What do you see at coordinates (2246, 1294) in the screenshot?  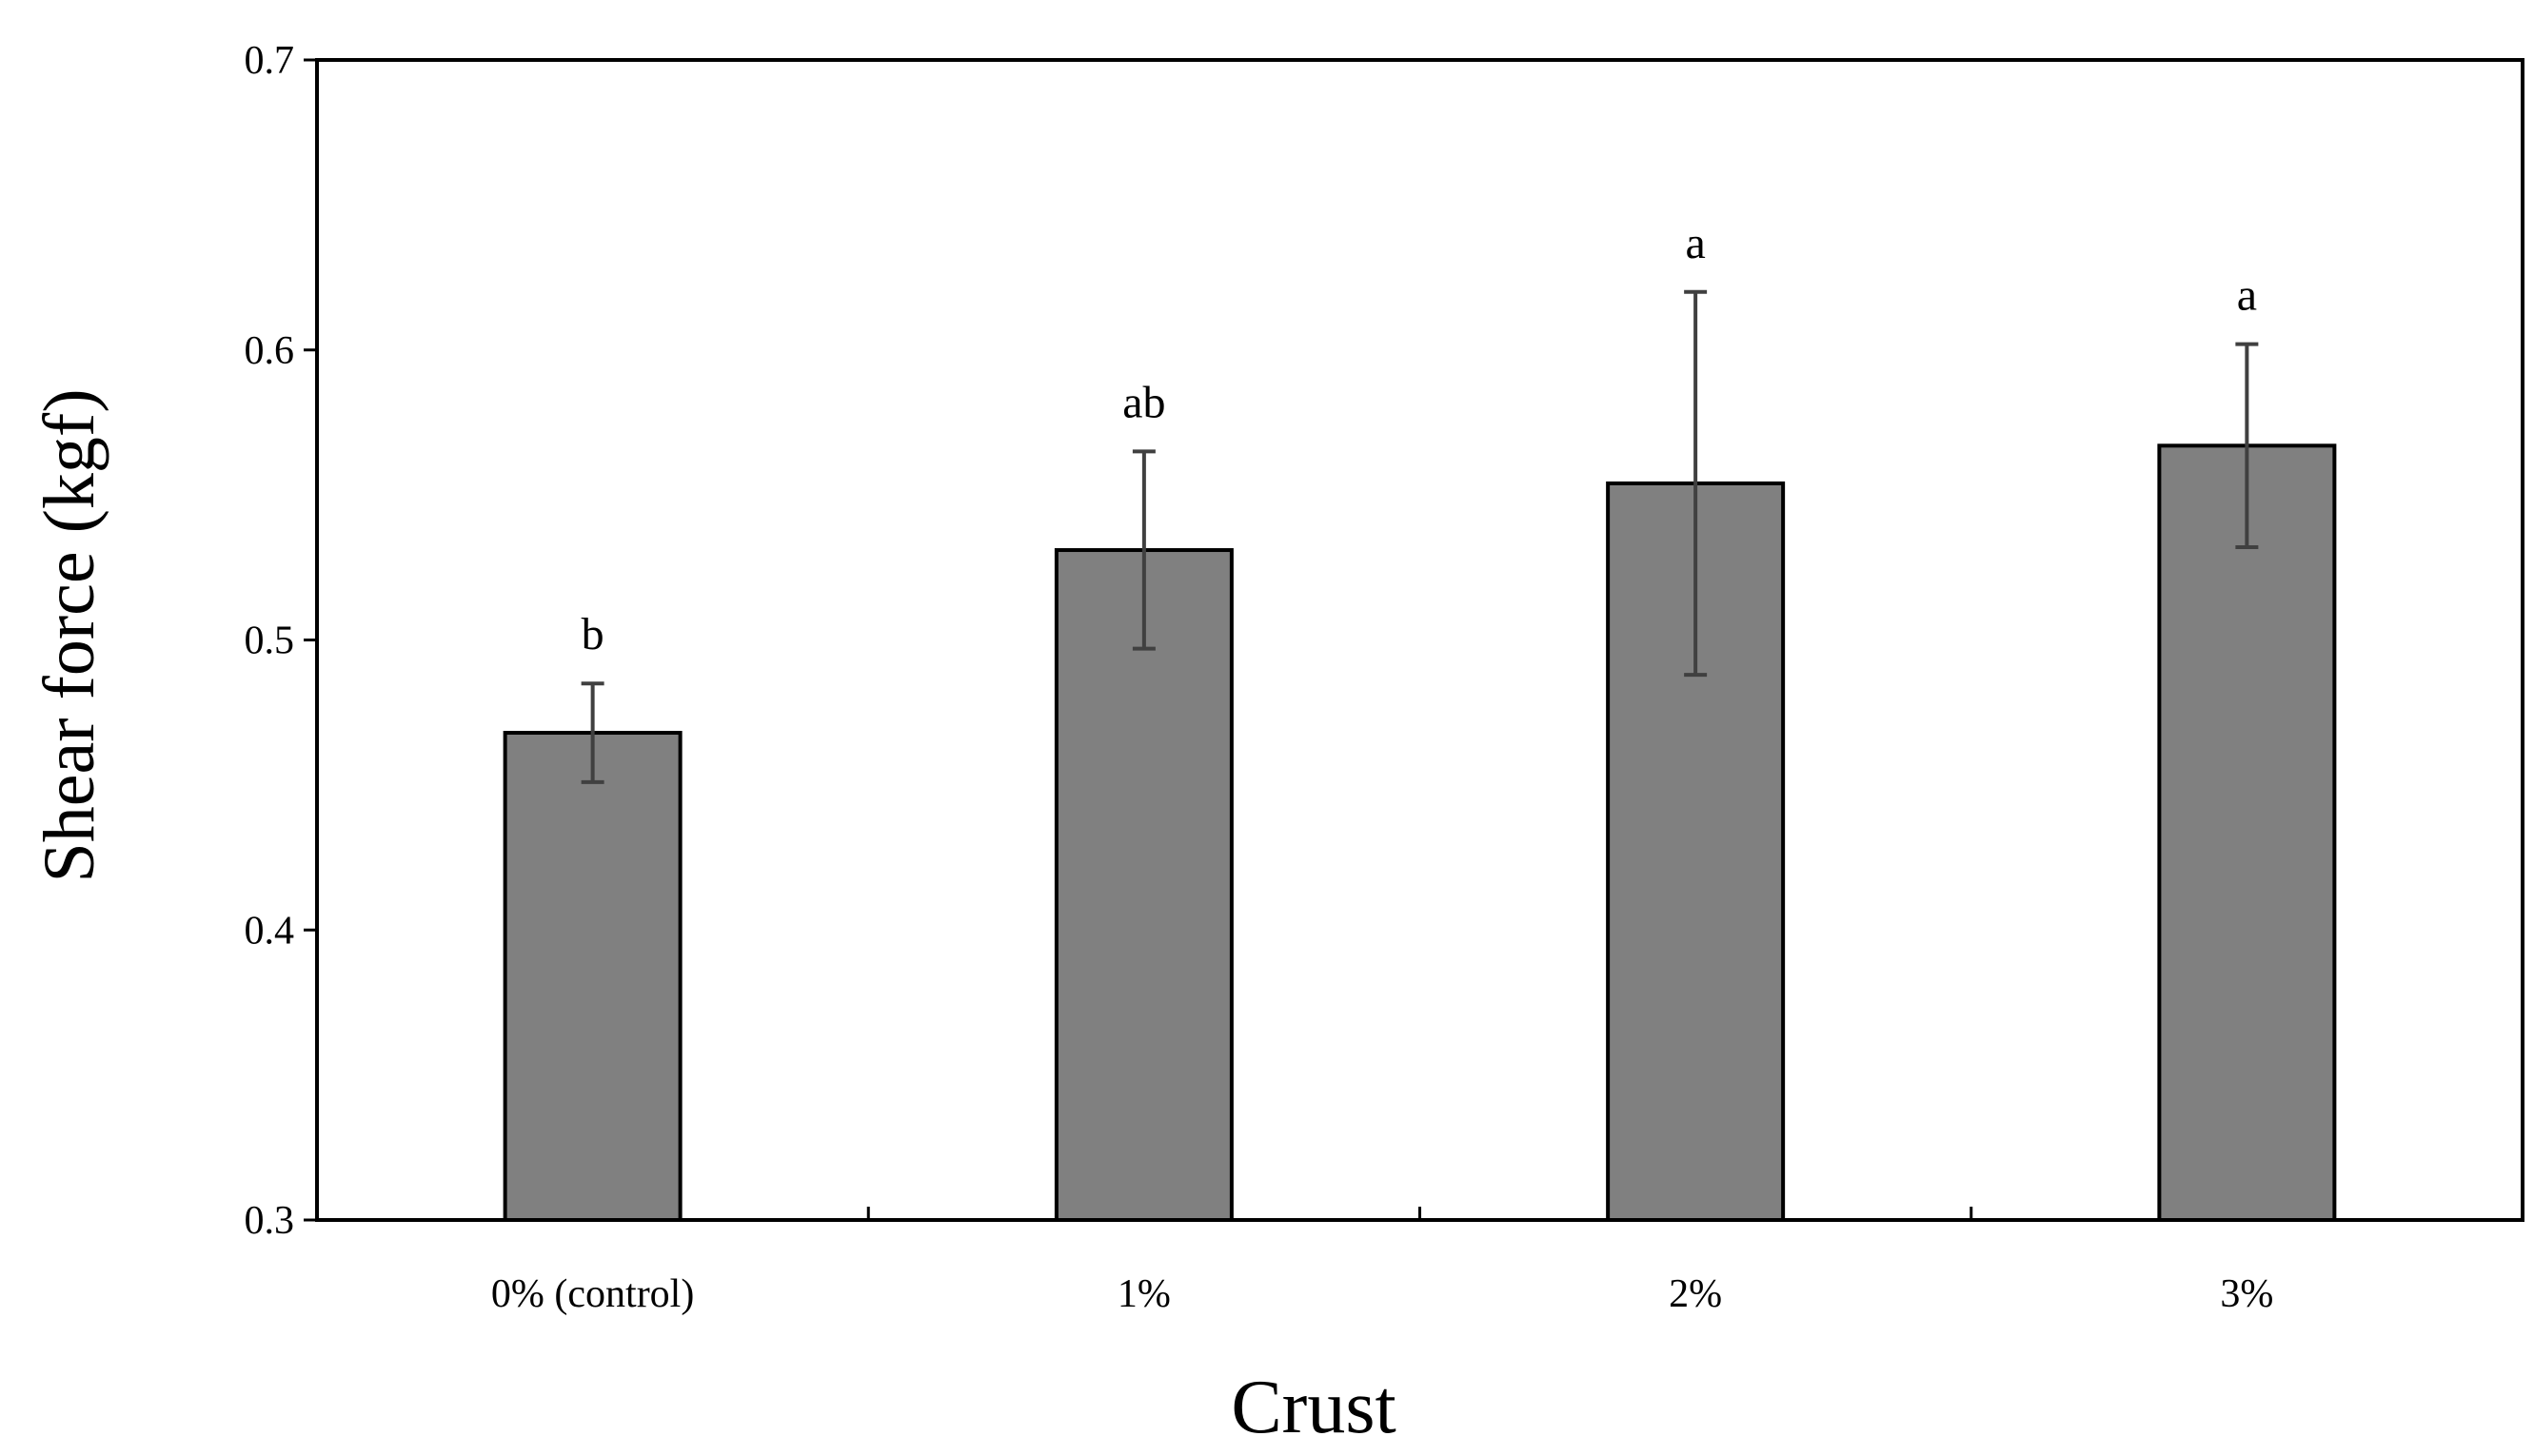 I see `x-tick-label: 3%` at bounding box center [2246, 1294].